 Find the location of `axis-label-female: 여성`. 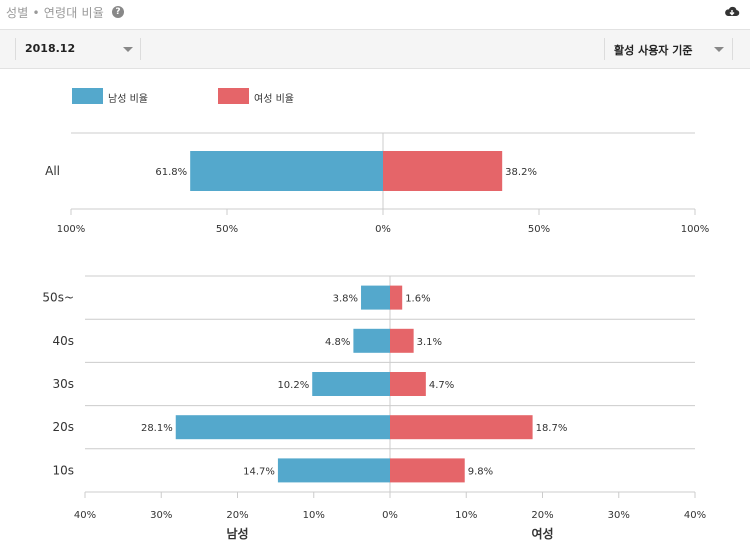

axis-label-female: 여성 is located at coordinates (542, 533).